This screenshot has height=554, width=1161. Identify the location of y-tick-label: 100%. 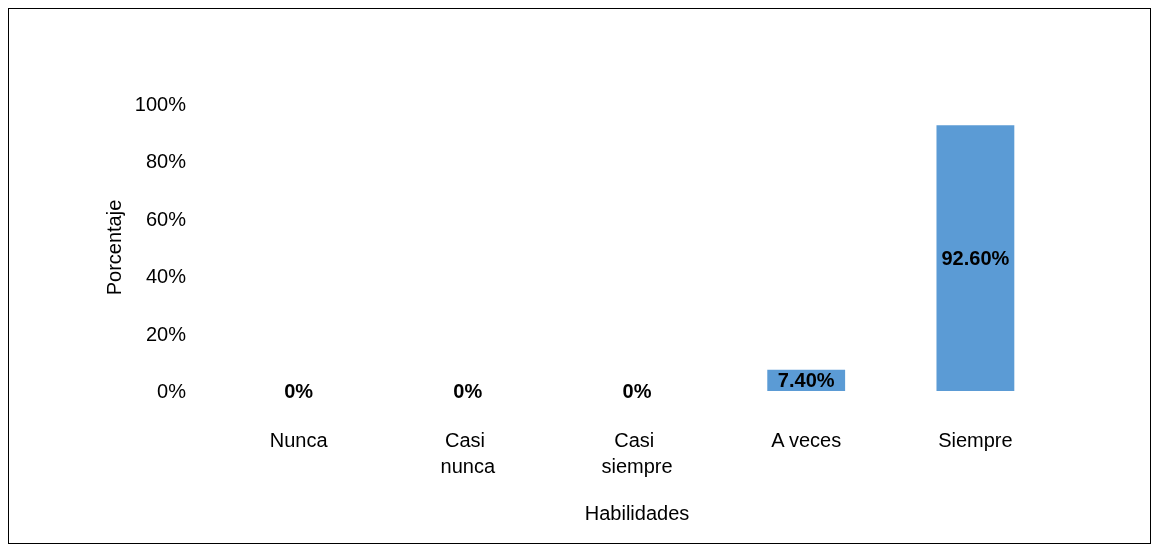
(160, 104).